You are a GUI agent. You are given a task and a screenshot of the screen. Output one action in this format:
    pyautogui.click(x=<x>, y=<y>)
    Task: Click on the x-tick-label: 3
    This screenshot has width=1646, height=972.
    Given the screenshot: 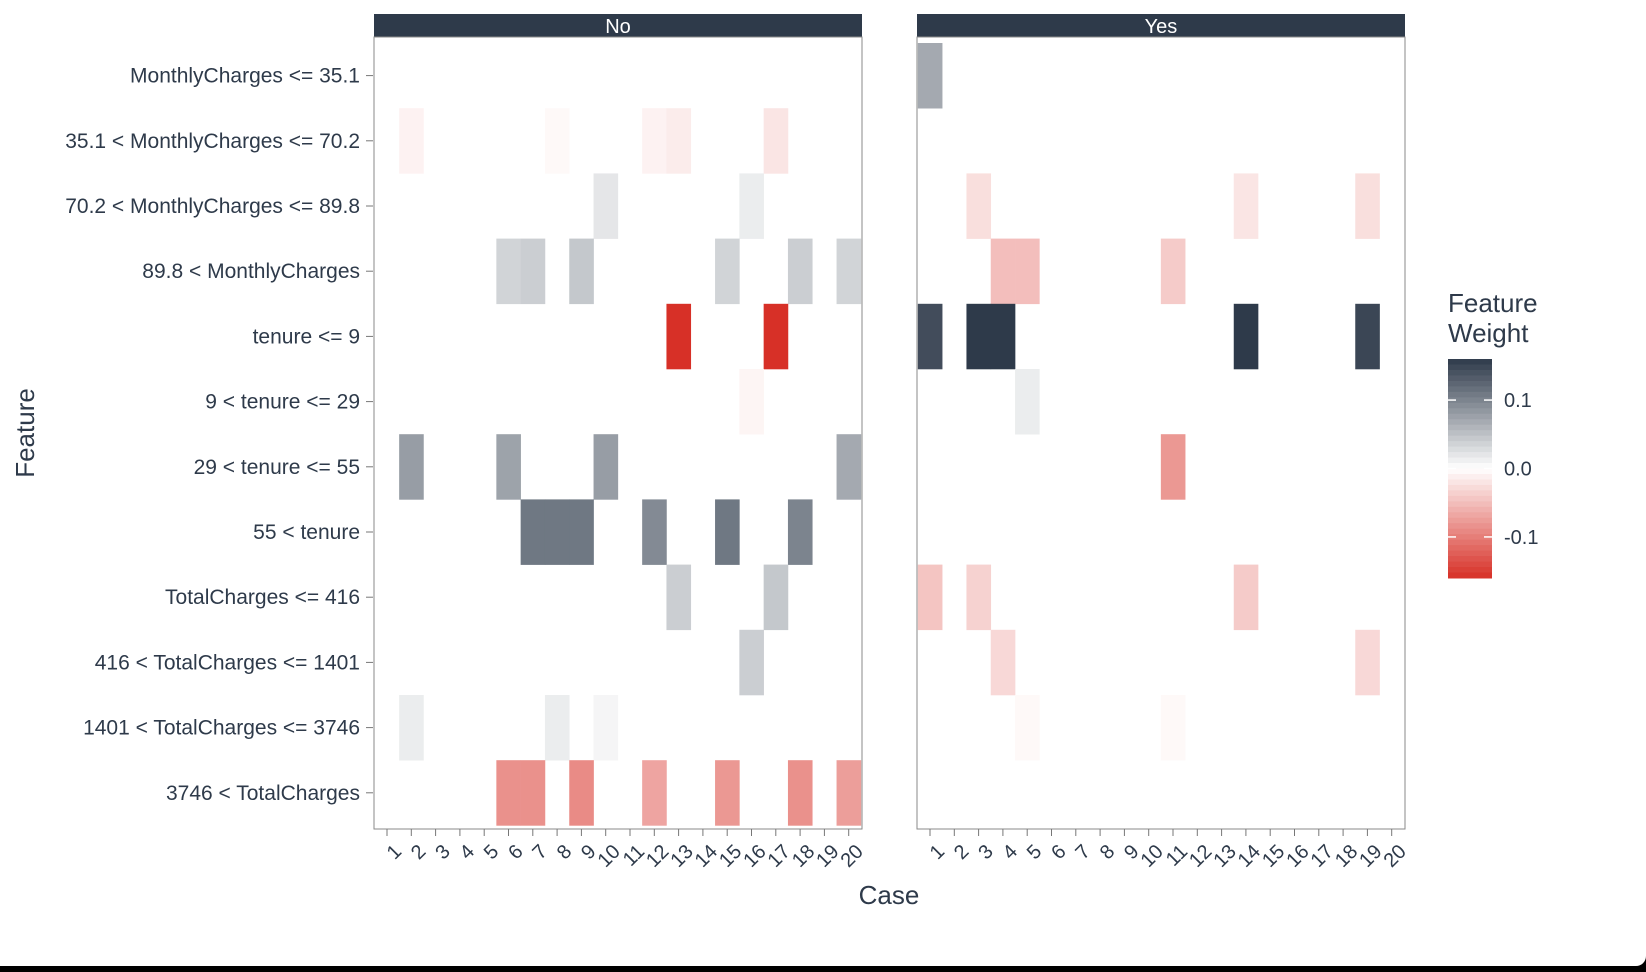 What is the action you would take?
    pyautogui.click(x=442, y=852)
    